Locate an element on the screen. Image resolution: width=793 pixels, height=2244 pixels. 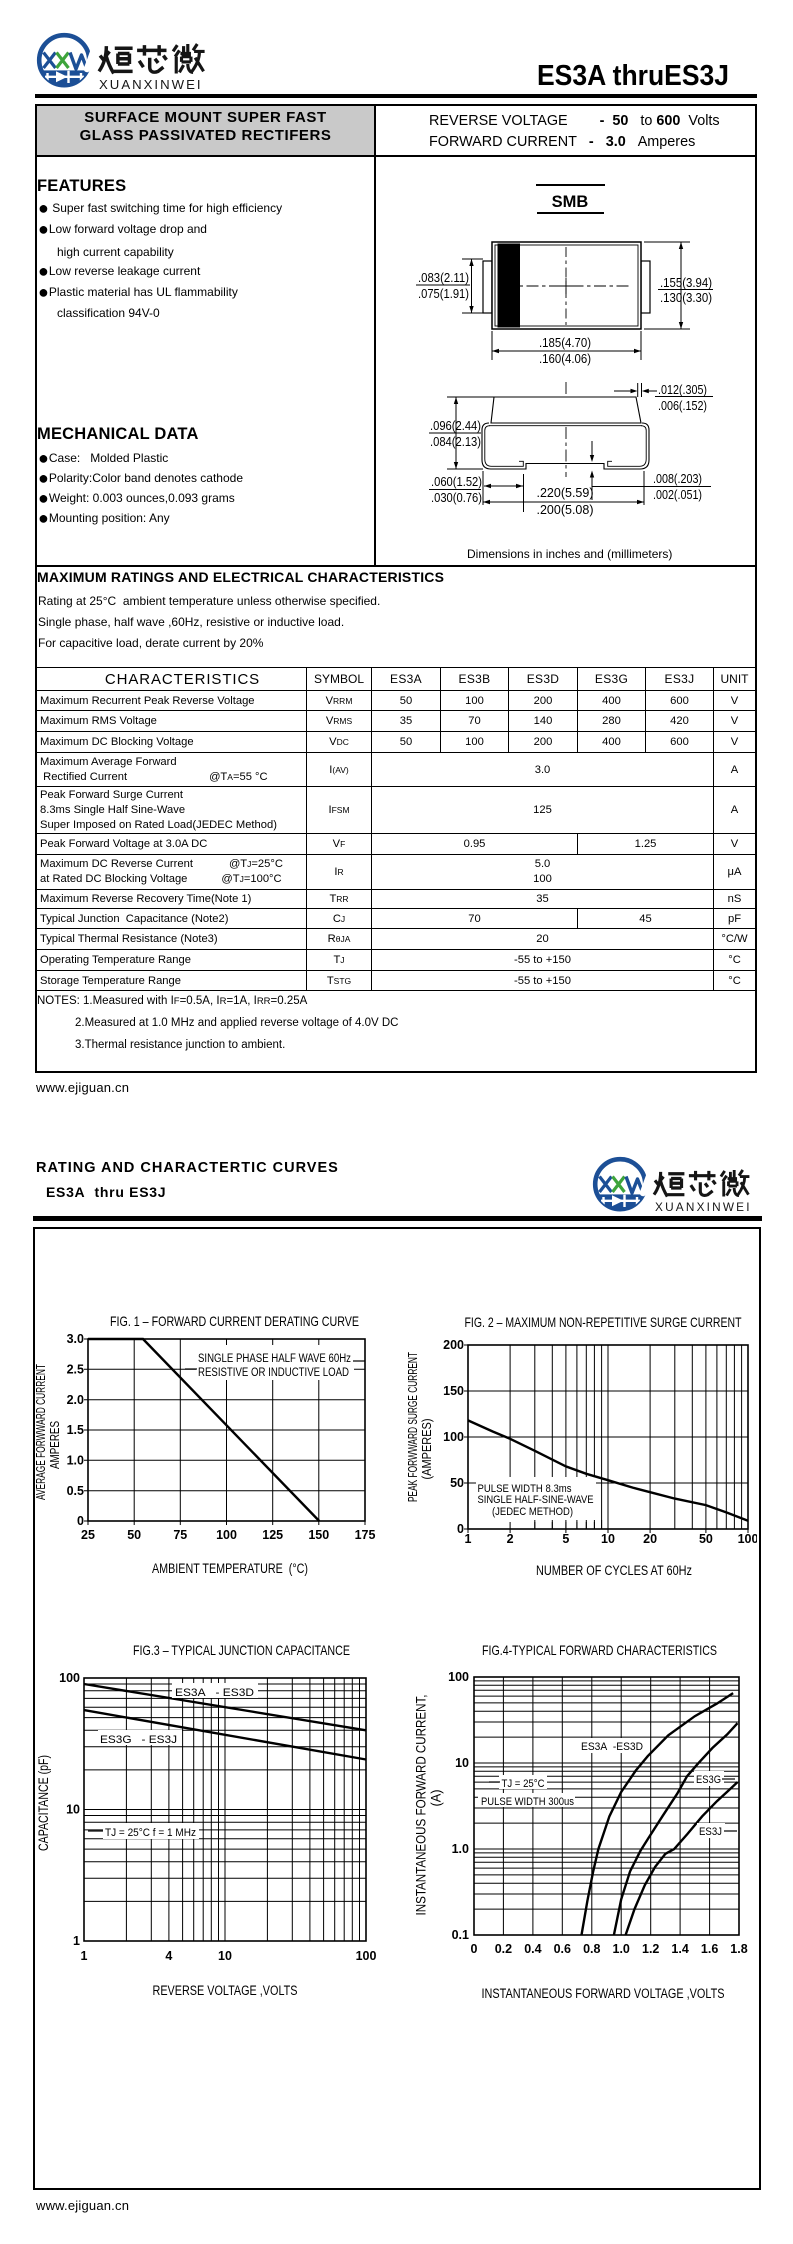
svg-text: 1.5 is located at coordinates (75, 1430).